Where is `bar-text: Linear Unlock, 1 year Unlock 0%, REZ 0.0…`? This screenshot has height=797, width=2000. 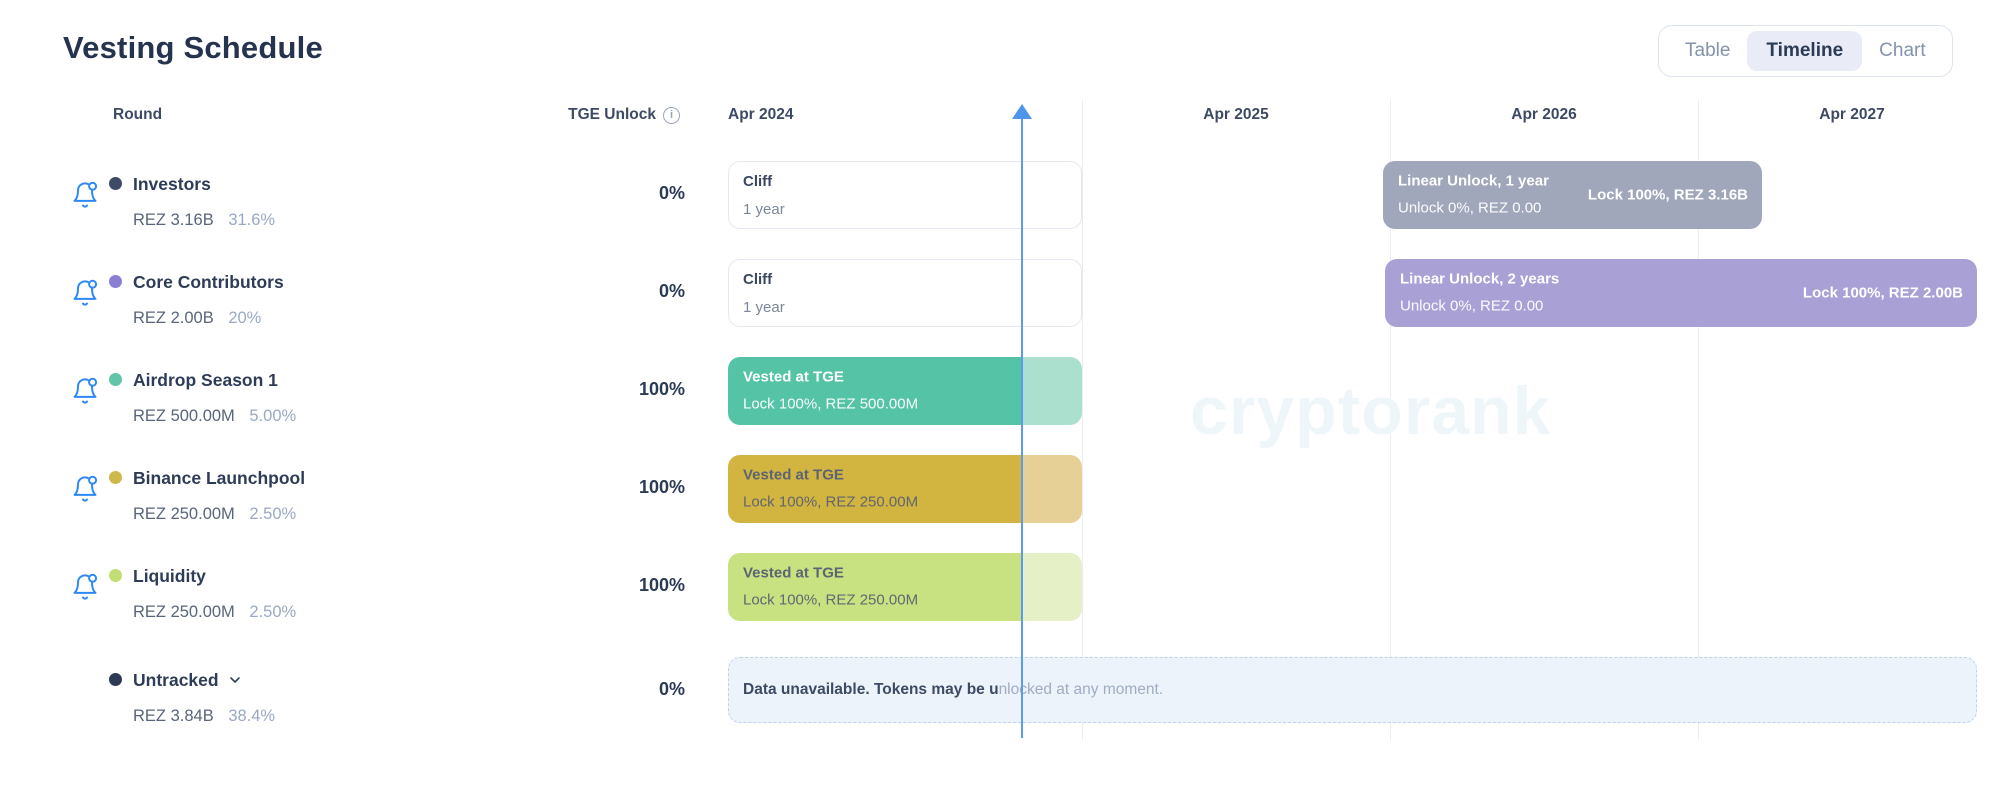
bar-text: Linear Unlock, 1 year Unlock 0%, REZ 0.0… is located at coordinates (1473, 195).